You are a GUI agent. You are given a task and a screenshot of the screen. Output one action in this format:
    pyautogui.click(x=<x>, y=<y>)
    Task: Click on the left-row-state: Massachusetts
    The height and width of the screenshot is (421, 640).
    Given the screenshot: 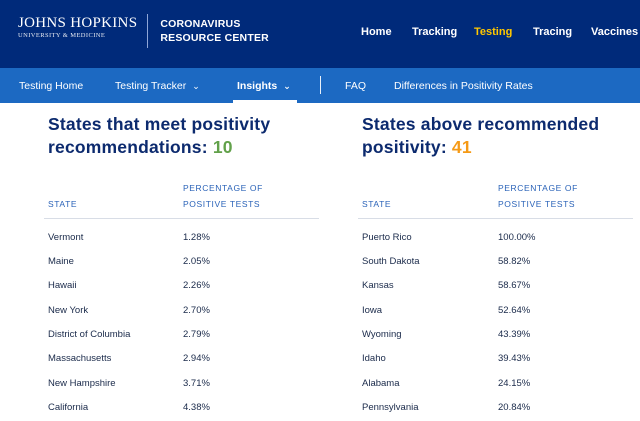 What is the action you would take?
    pyautogui.click(x=80, y=358)
    